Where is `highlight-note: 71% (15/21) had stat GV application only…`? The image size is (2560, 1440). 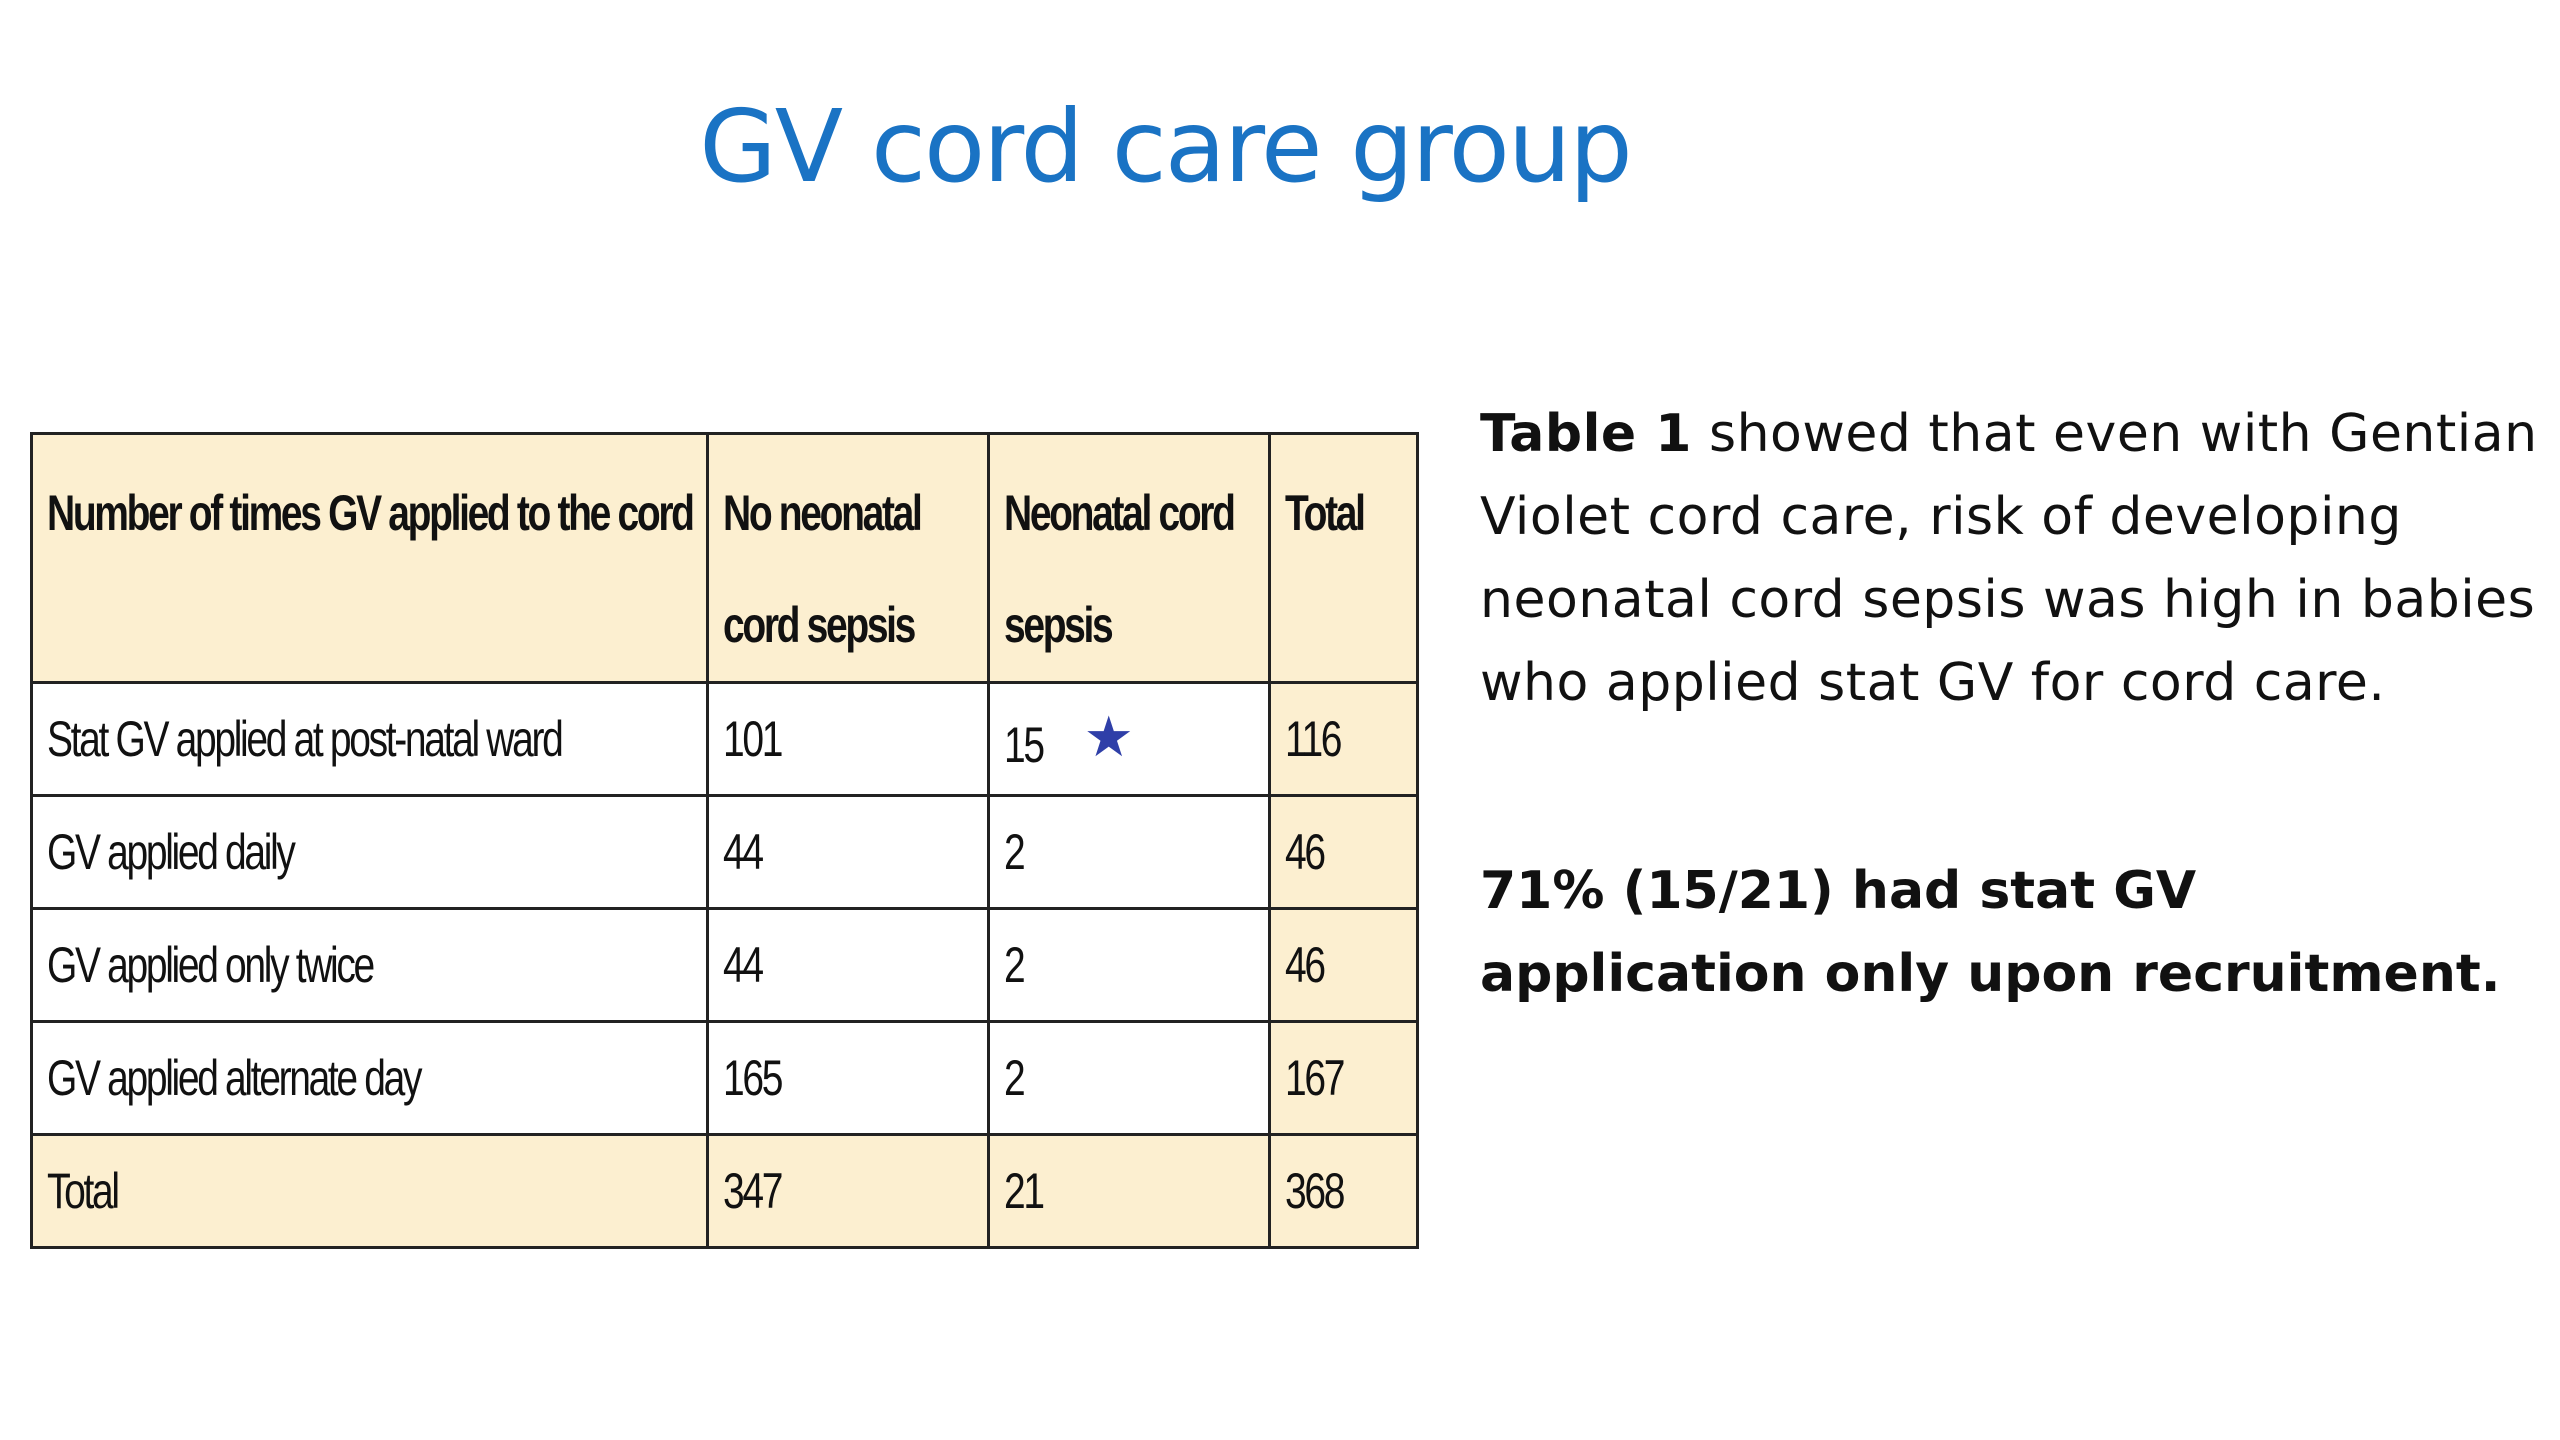 highlight-note: 71% (15/21) had stat GV application only… is located at coordinates (1990, 932).